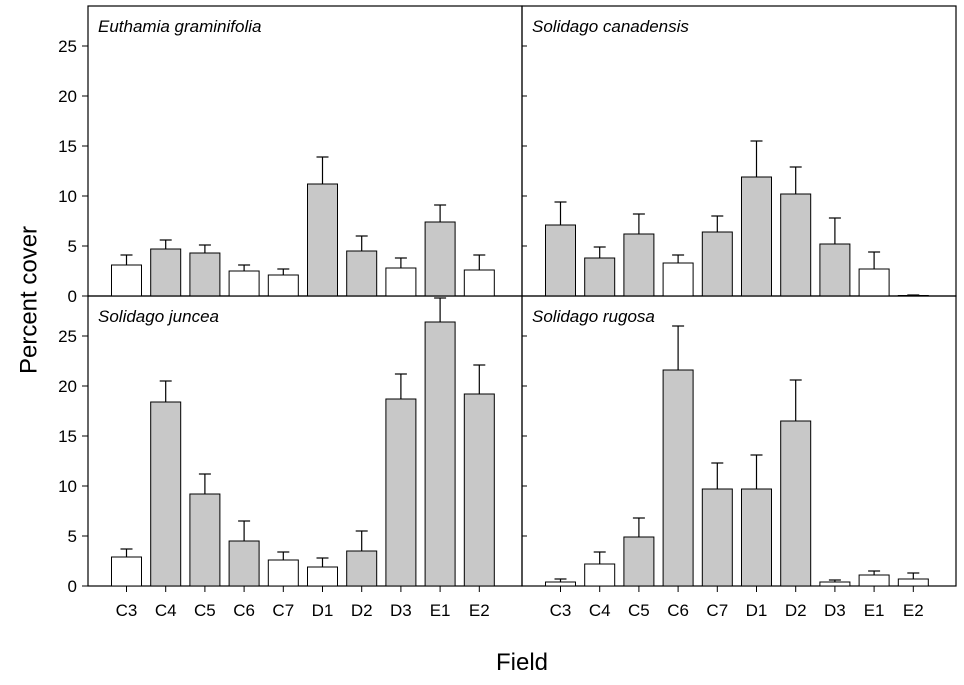 The width and height of the screenshot is (964, 685). What do you see at coordinates (28, 300) in the screenshot?
I see `y-axis-title: Percent cover` at bounding box center [28, 300].